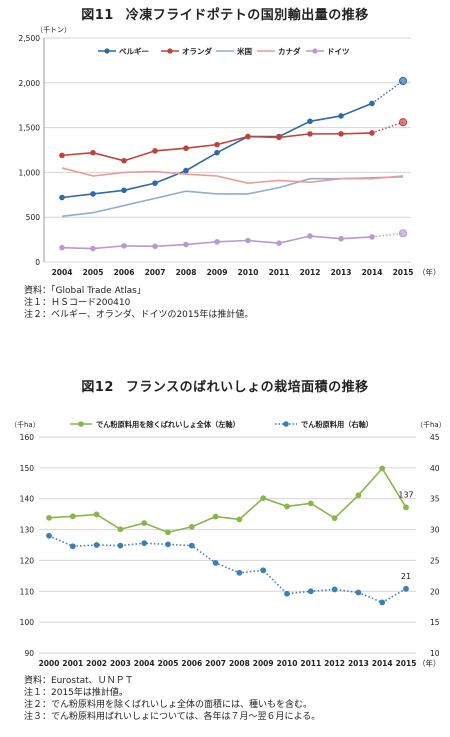 The height and width of the screenshot is (737, 450). I want to click on y-tick-label: 500, so click(33, 217).